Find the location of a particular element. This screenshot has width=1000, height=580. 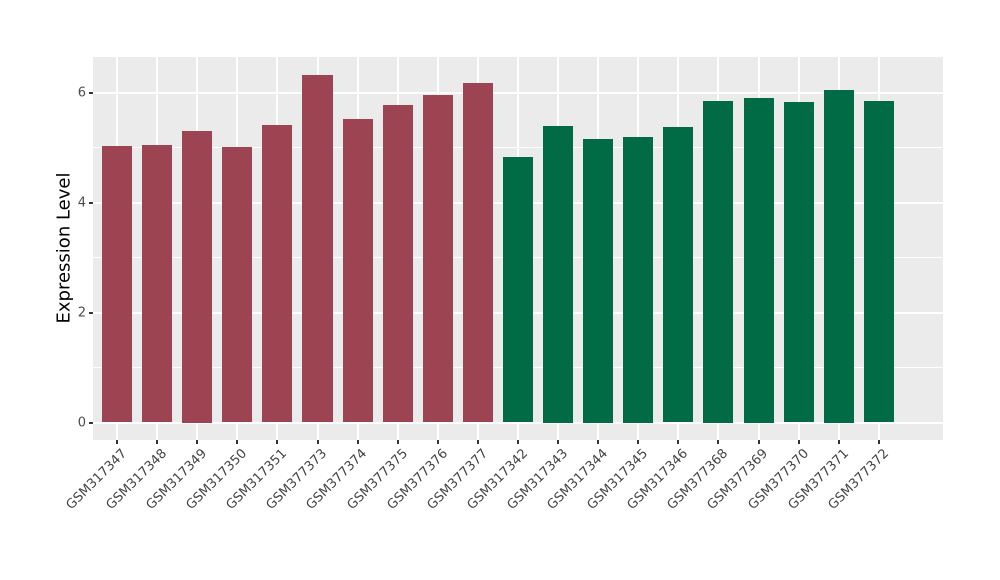

y-tick-label: 2 is located at coordinates (81, 312).